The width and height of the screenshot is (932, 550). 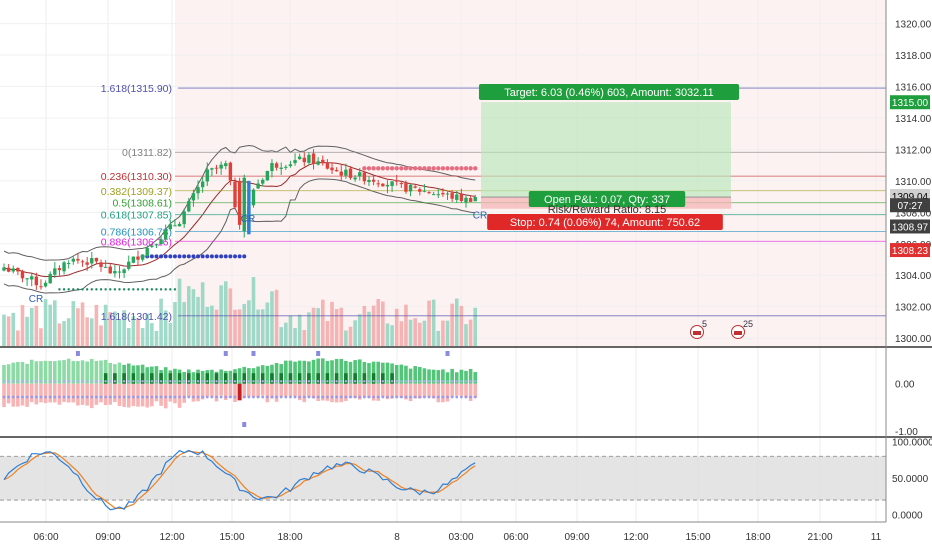 I want to click on fib-label: 0.236(1310.30), so click(x=136, y=177).